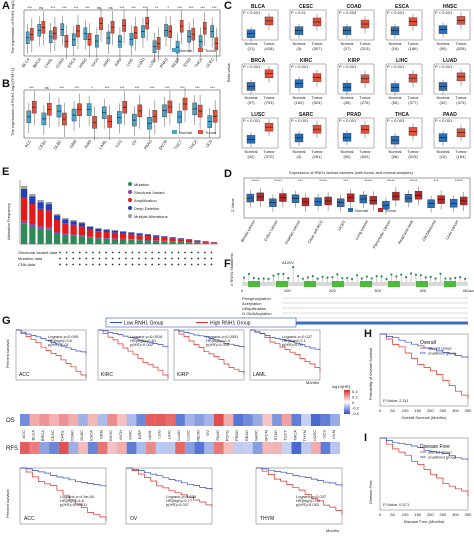 The width and height of the screenshot is (474, 537). Describe the element at coordinates (442, 353) in the screenshot. I see `h-legend-1: unaltered group` at that location.